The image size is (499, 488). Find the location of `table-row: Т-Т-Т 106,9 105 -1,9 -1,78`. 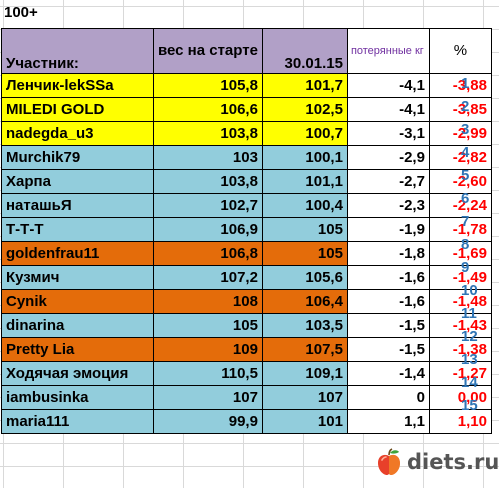

table-row: Т-Т-Т 106,9 105 -1,9 -1,78 is located at coordinates (246, 229).